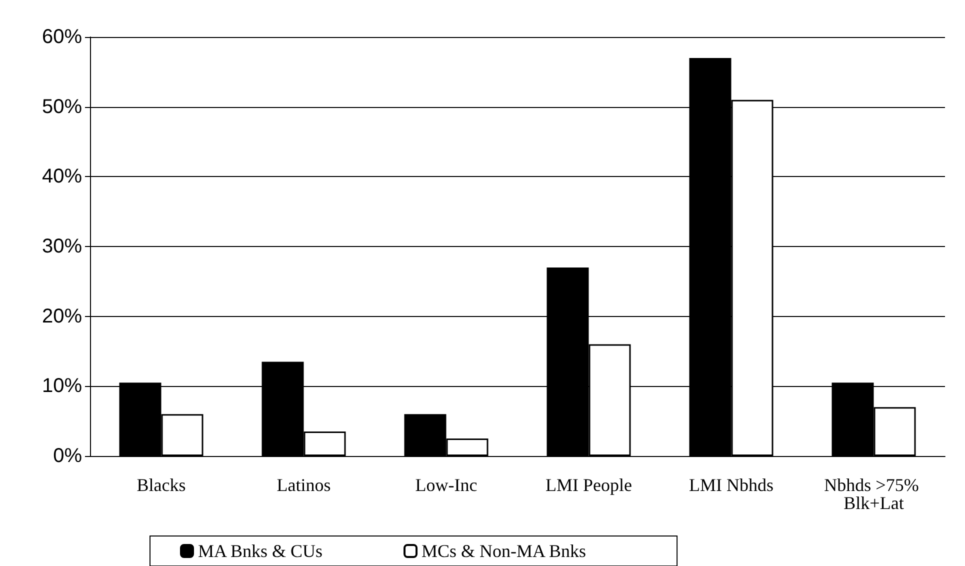 This screenshot has height=566, width=965. Describe the element at coordinates (504, 551) in the screenshot. I see `legend-label: MCs & Non-MA Bnks` at that location.